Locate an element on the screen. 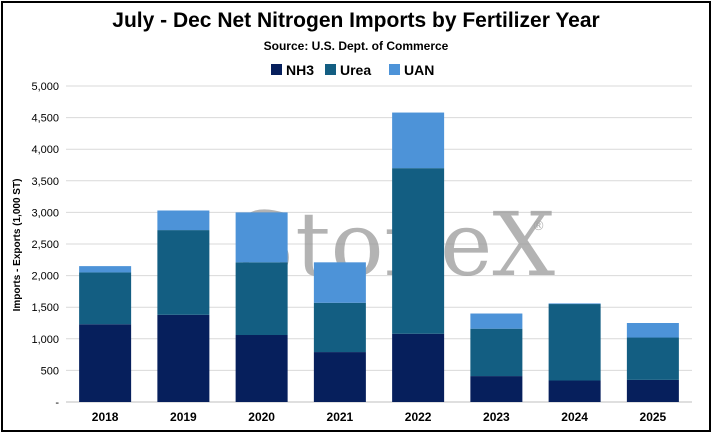 The image size is (712, 433). bar-nh3-2018 is located at coordinates (105, 363).